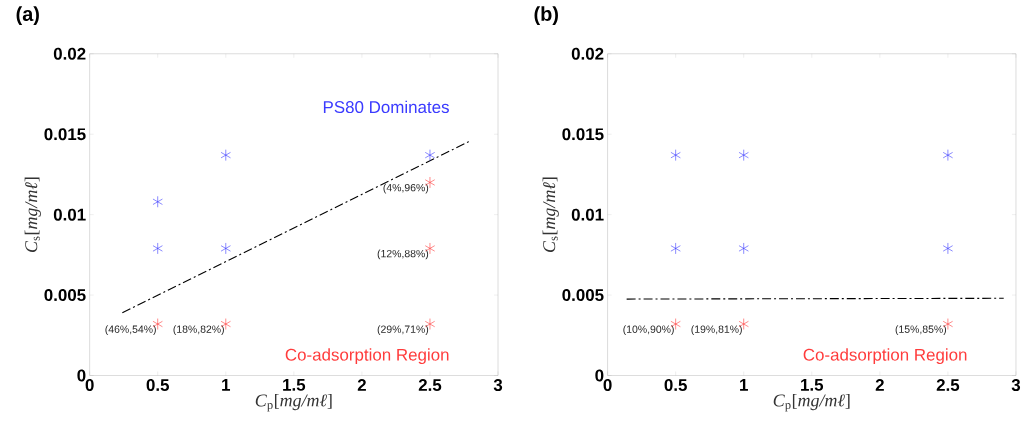 This screenshot has width=1024, height=426. I want to click on annotation: (4%,96%), so click(406, 188).